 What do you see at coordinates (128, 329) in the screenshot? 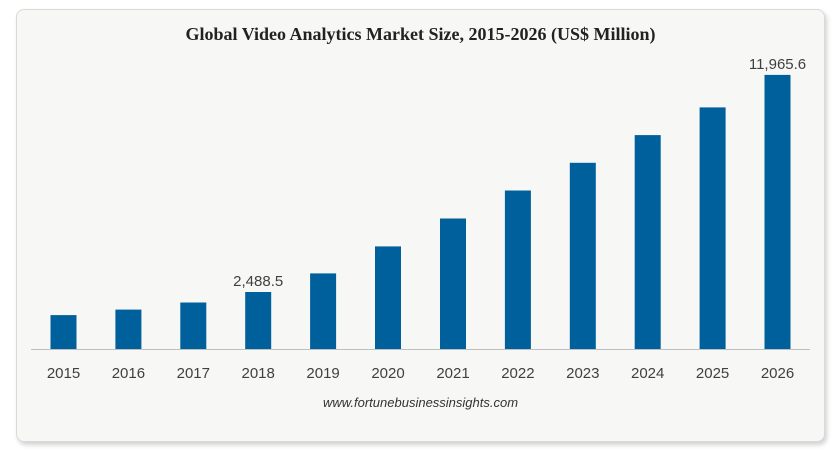
I see `bar-2016` at bounding box center [128, 329].